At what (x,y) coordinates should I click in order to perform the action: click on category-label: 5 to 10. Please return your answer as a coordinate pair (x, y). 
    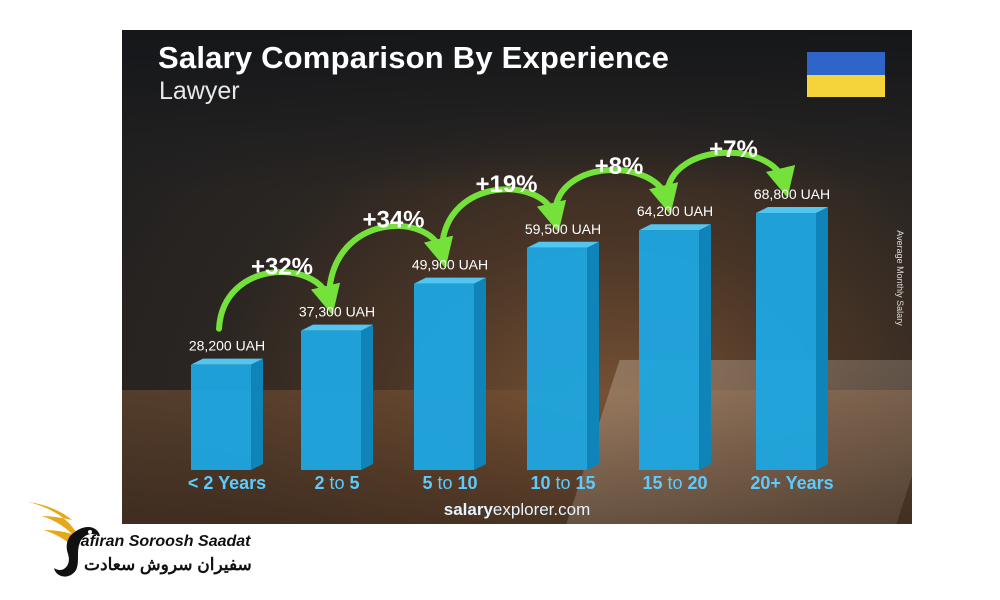
    Looking at the image, I should click on (449, 483).